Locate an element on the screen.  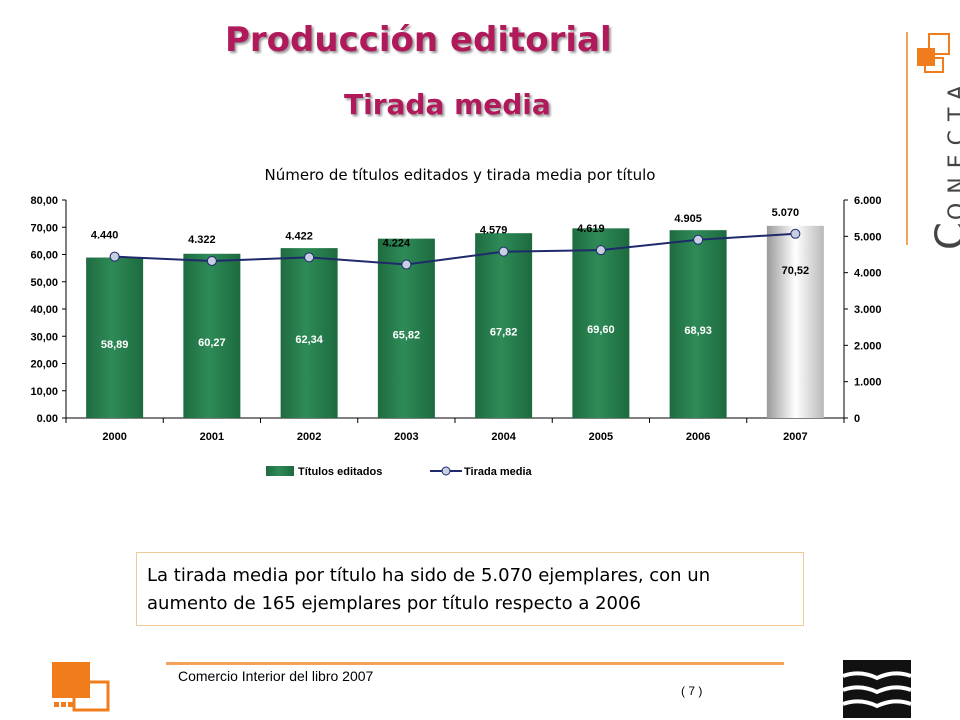
page-subtitle: Tirada media is located at coordinates (447, 104).